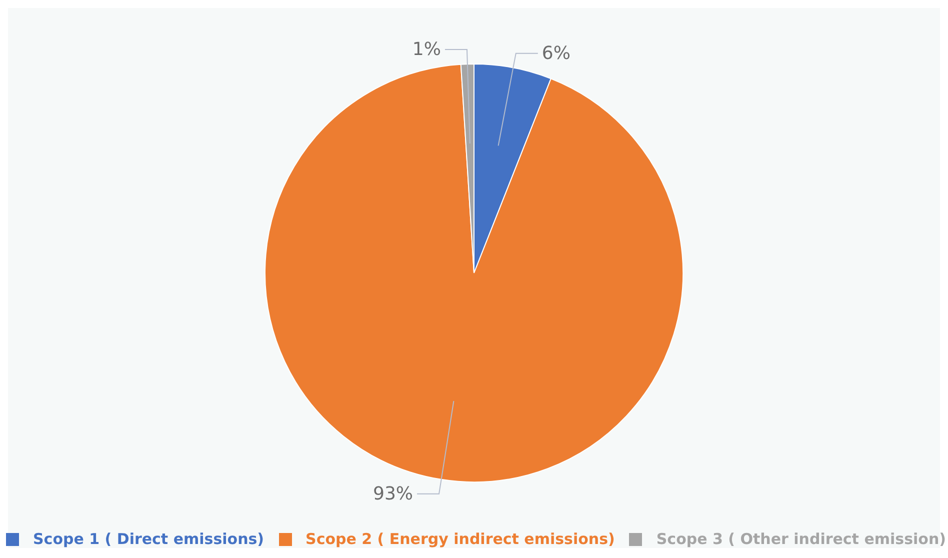 The image size is (948, 558). Describe the element at coordinates (426, 49) in the screenshot. I see `data-label: 1%` at that location.